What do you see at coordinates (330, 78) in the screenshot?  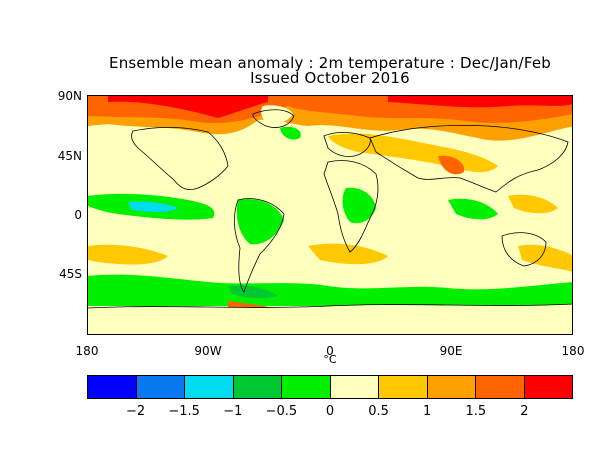 I see `map-subtitle: Issued October 2016` at bounding box center [330, 78].